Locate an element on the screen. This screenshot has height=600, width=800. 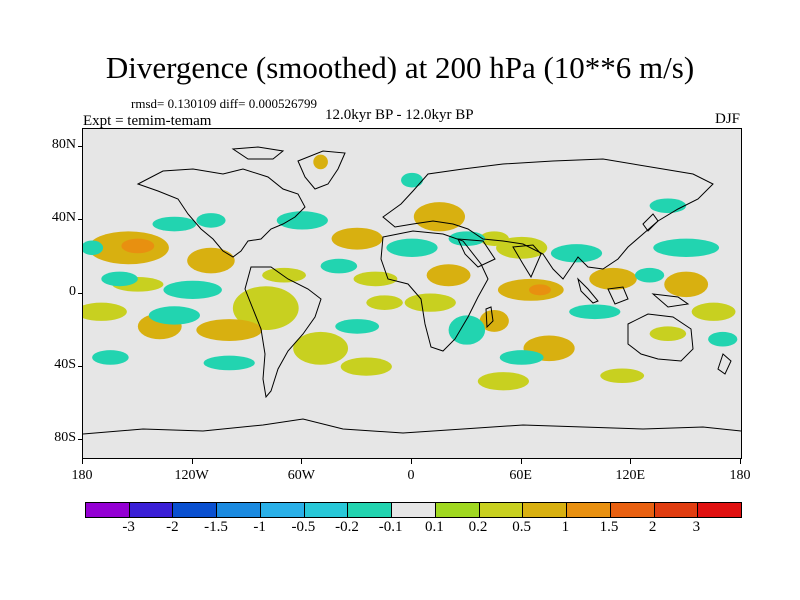
coast-north-america is located at coordinates (221, 213).